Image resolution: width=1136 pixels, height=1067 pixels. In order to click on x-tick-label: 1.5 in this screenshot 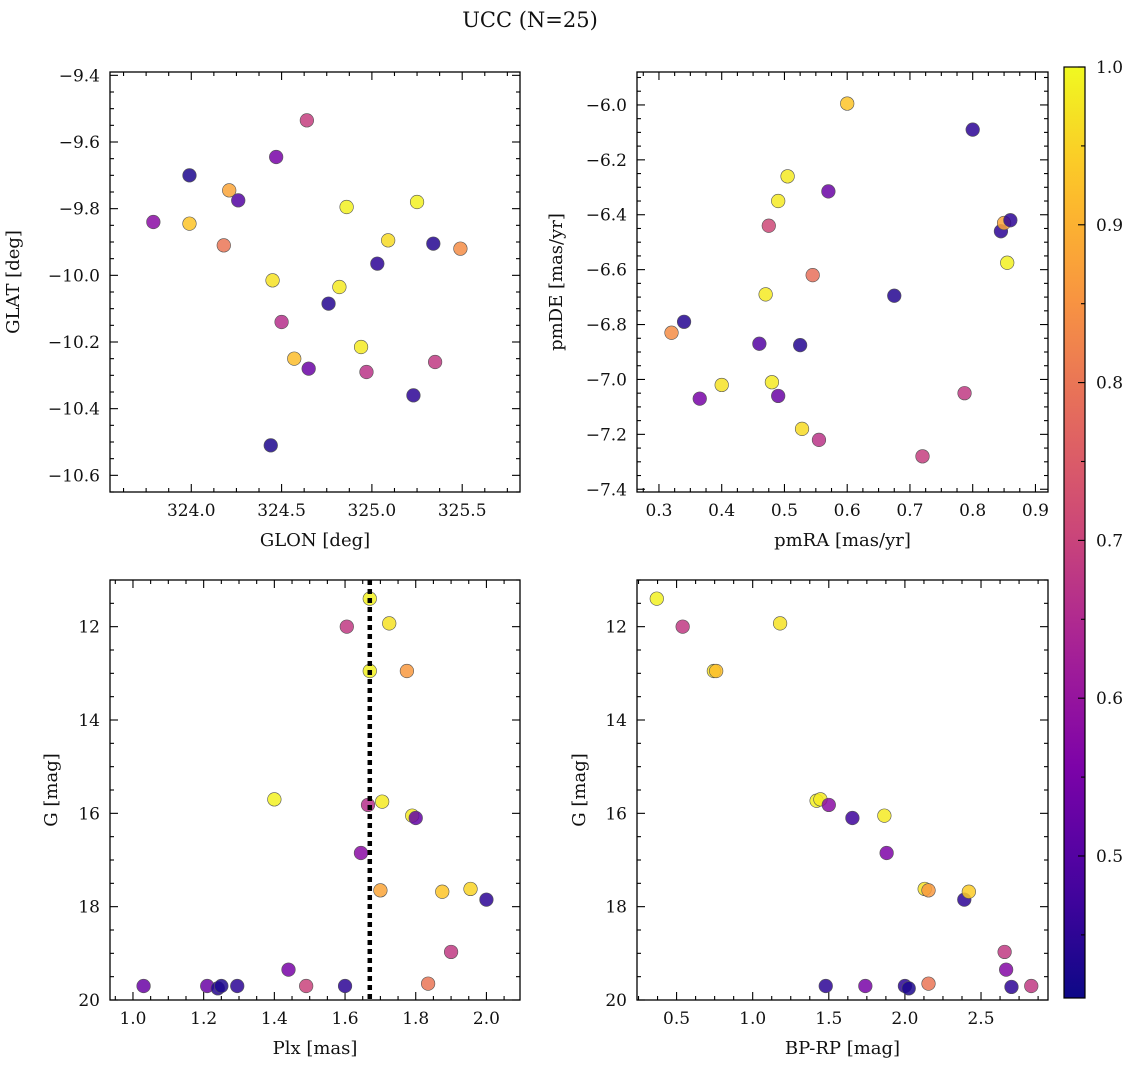, I will do `click(828, 1019)`.